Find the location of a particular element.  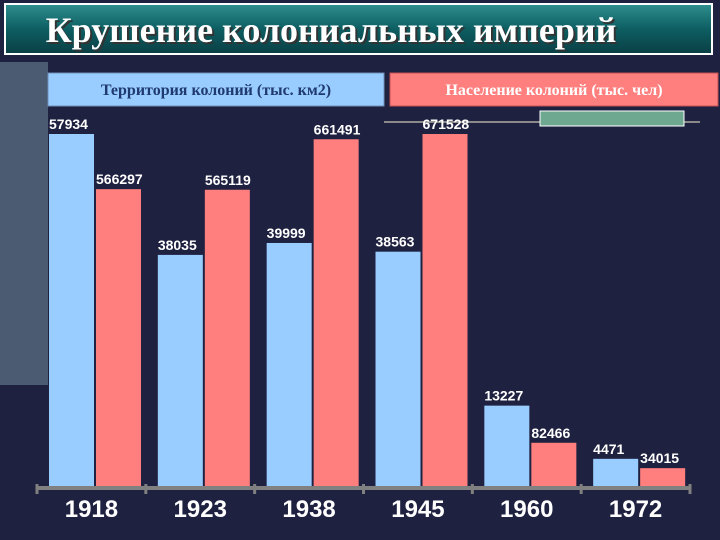

value-label: 671528 is located at coordinates (446, 124).